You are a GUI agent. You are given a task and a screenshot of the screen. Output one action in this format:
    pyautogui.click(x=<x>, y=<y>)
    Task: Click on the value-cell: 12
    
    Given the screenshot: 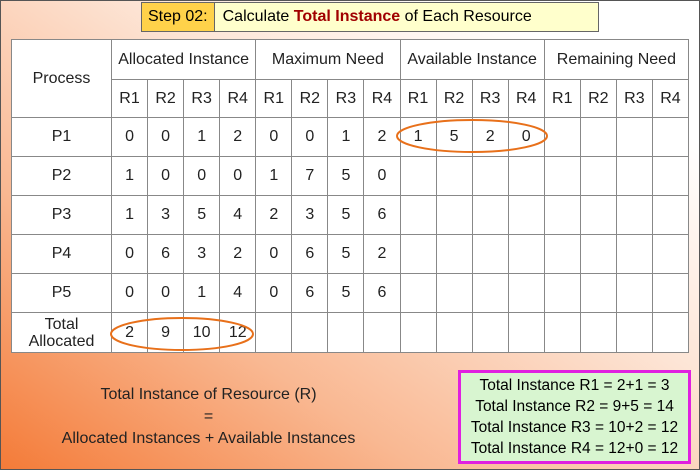 What is the action you would take?
    pyautogui.click(x=238, y=332)
    